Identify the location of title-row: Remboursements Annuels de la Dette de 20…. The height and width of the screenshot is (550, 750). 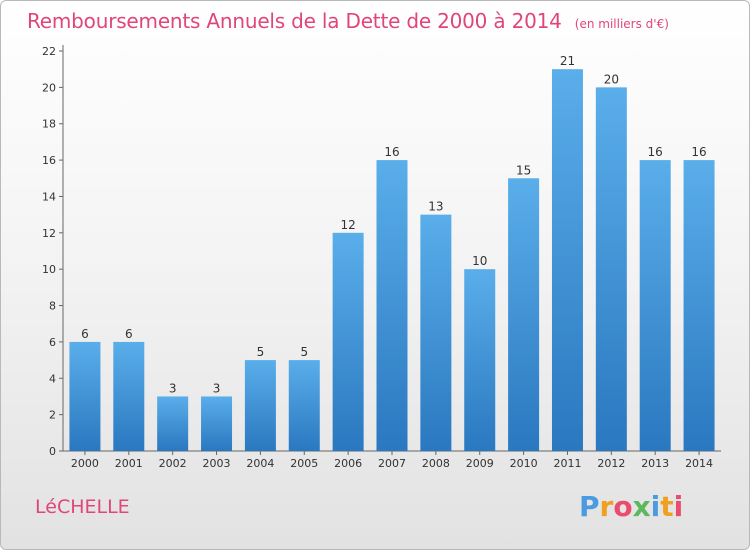
(348, 21).